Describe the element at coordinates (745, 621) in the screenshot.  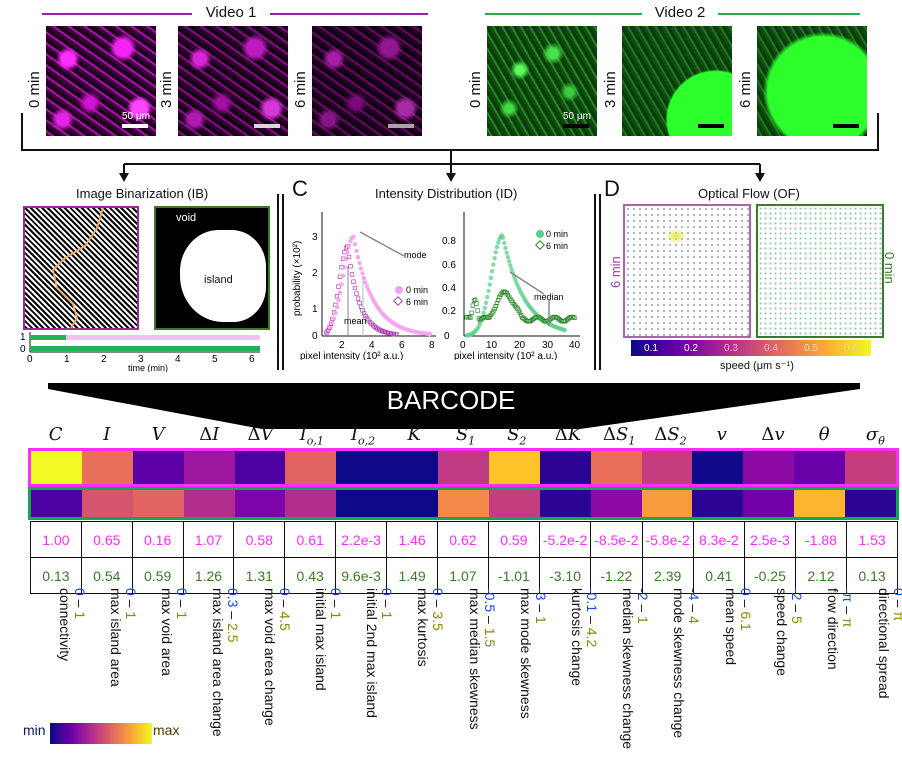
I see `range-max: 6.1` at that location.